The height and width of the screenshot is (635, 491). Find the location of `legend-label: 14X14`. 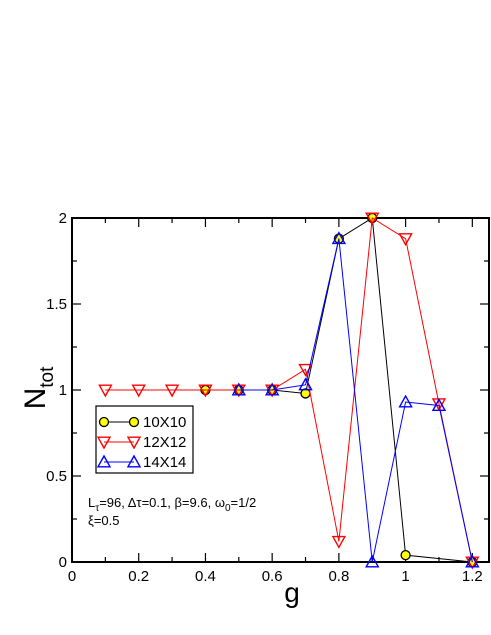

legend-label: 14X14 is located at coordinates (164, 462).